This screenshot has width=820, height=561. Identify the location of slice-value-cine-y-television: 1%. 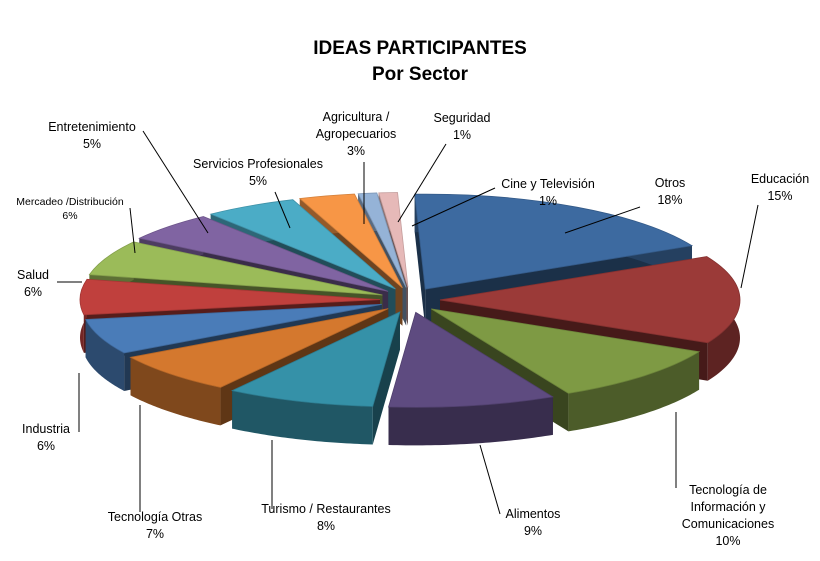
(548, 201).